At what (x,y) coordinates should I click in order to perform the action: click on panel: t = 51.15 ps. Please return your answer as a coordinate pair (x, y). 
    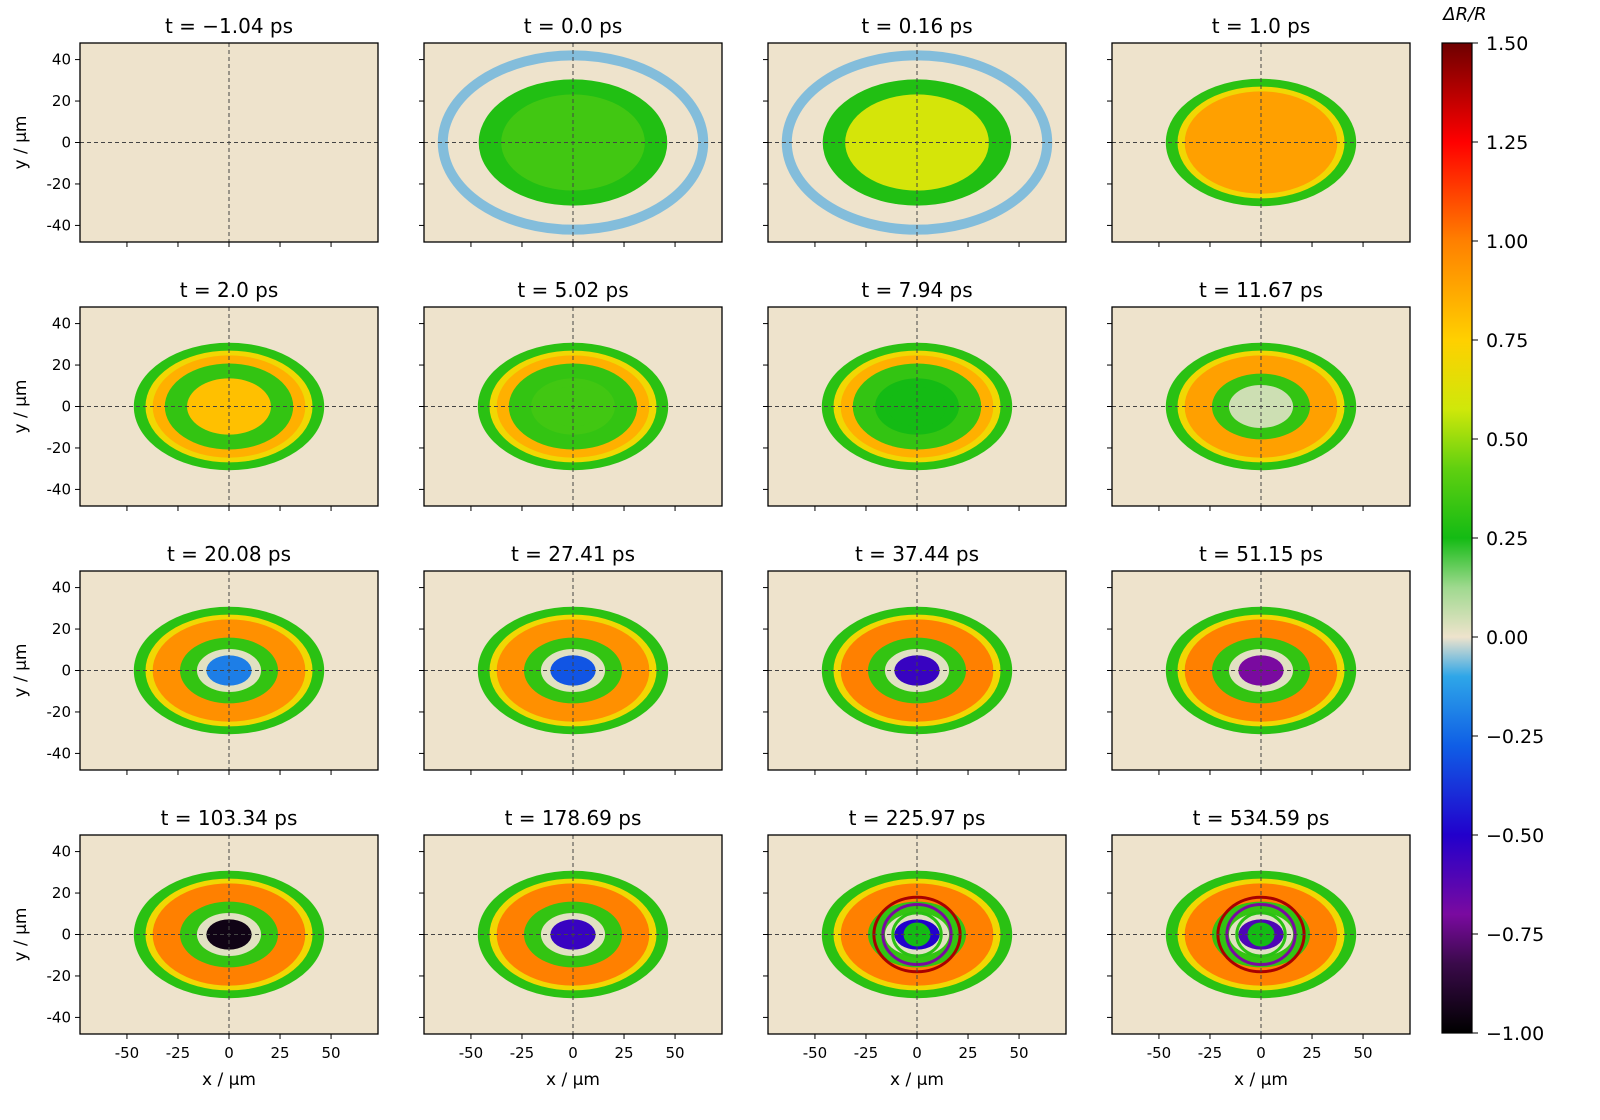
    Looking at the image, I should click on (1259, 658).